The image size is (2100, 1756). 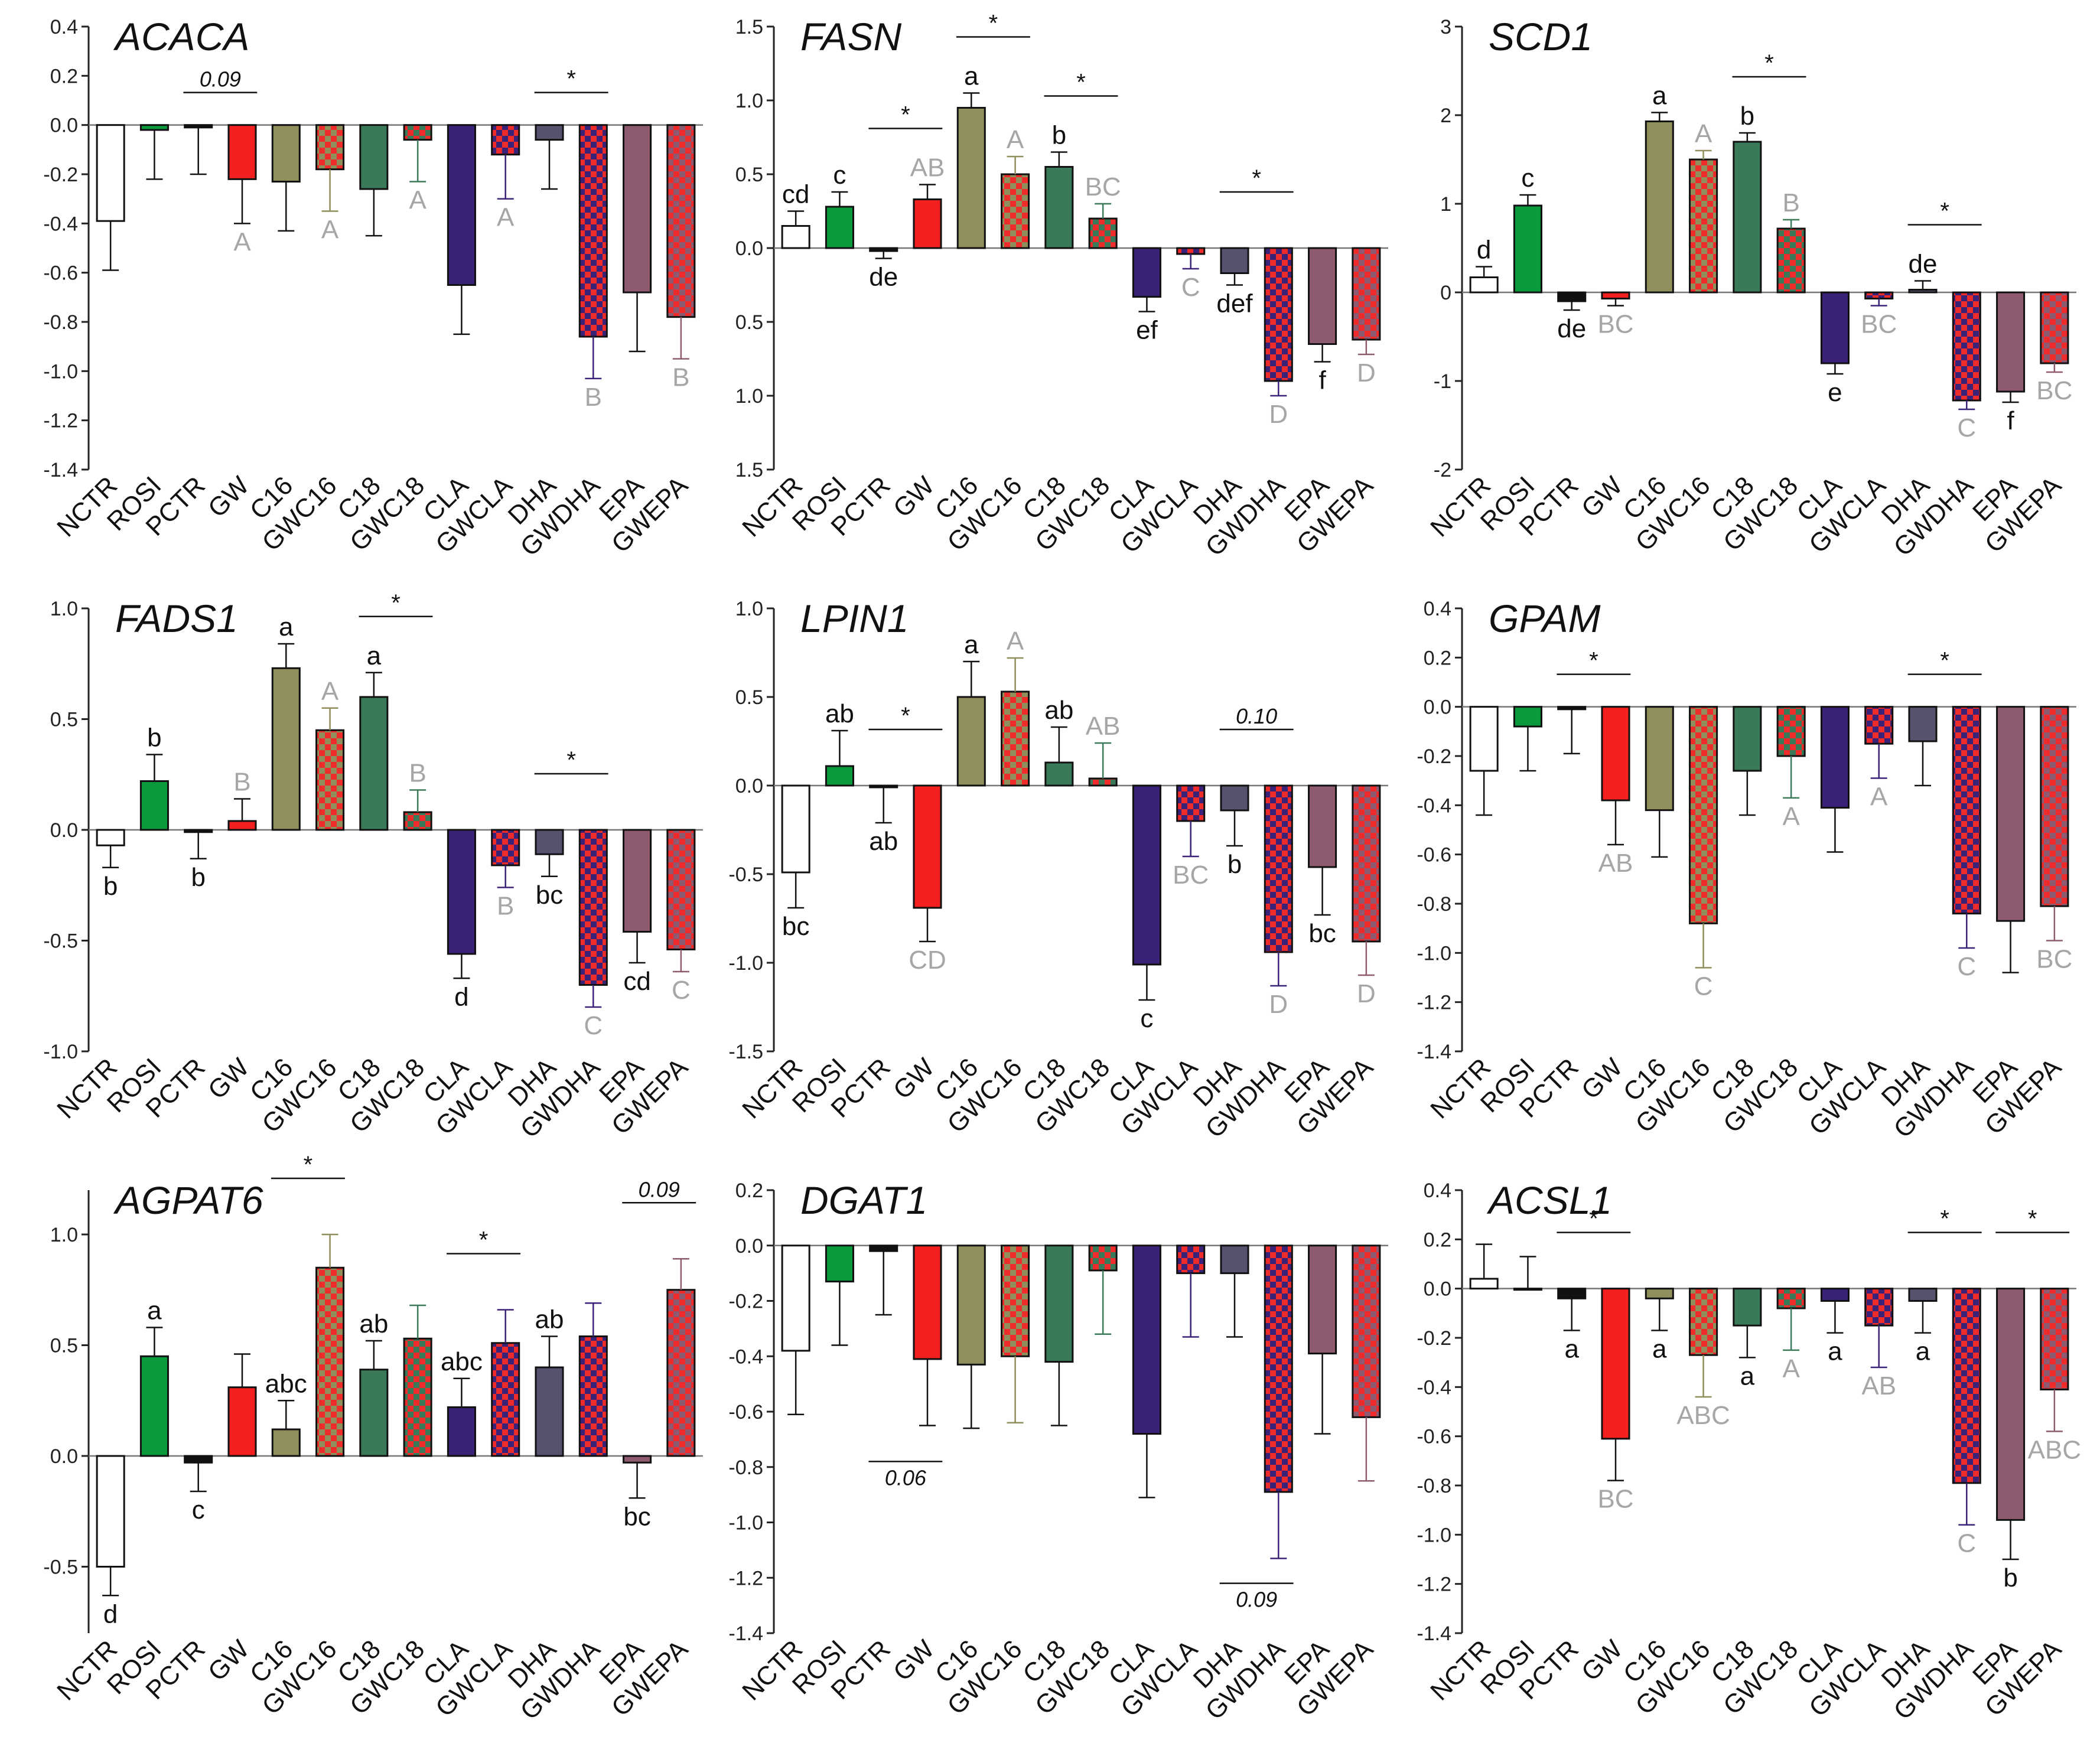 What do you see at coordinates (1256, 716) in the screenshot?
I see `sig-annotation: 0.10` at bounding box center [1256, 716].